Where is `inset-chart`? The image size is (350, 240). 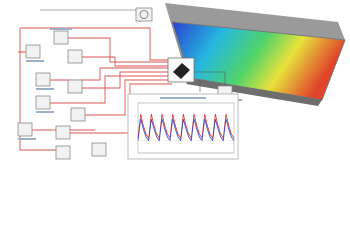 inset-chart is located at coordinates (183, 126).